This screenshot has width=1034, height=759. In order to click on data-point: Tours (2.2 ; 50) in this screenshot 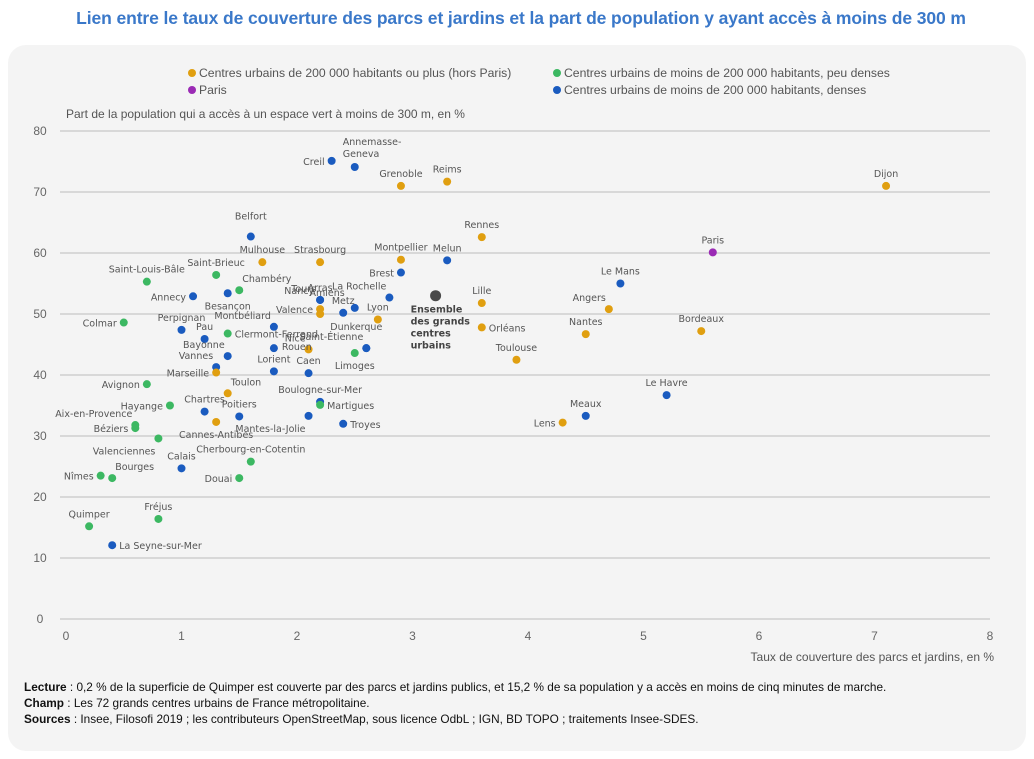, I will do `click(320, 314)`.